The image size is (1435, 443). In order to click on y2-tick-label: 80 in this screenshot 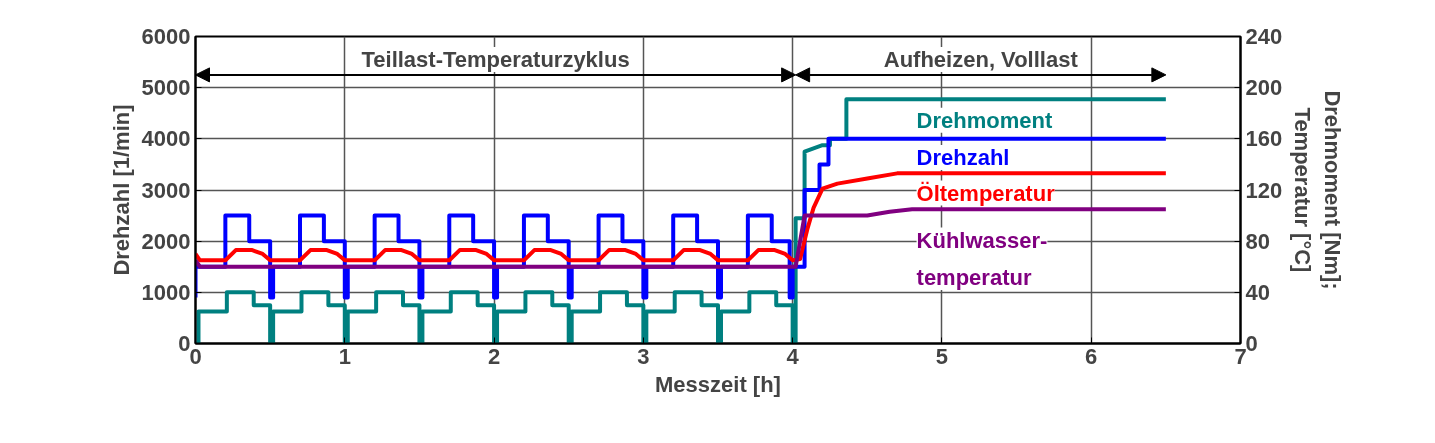, I will do `click(1257, 241)`.